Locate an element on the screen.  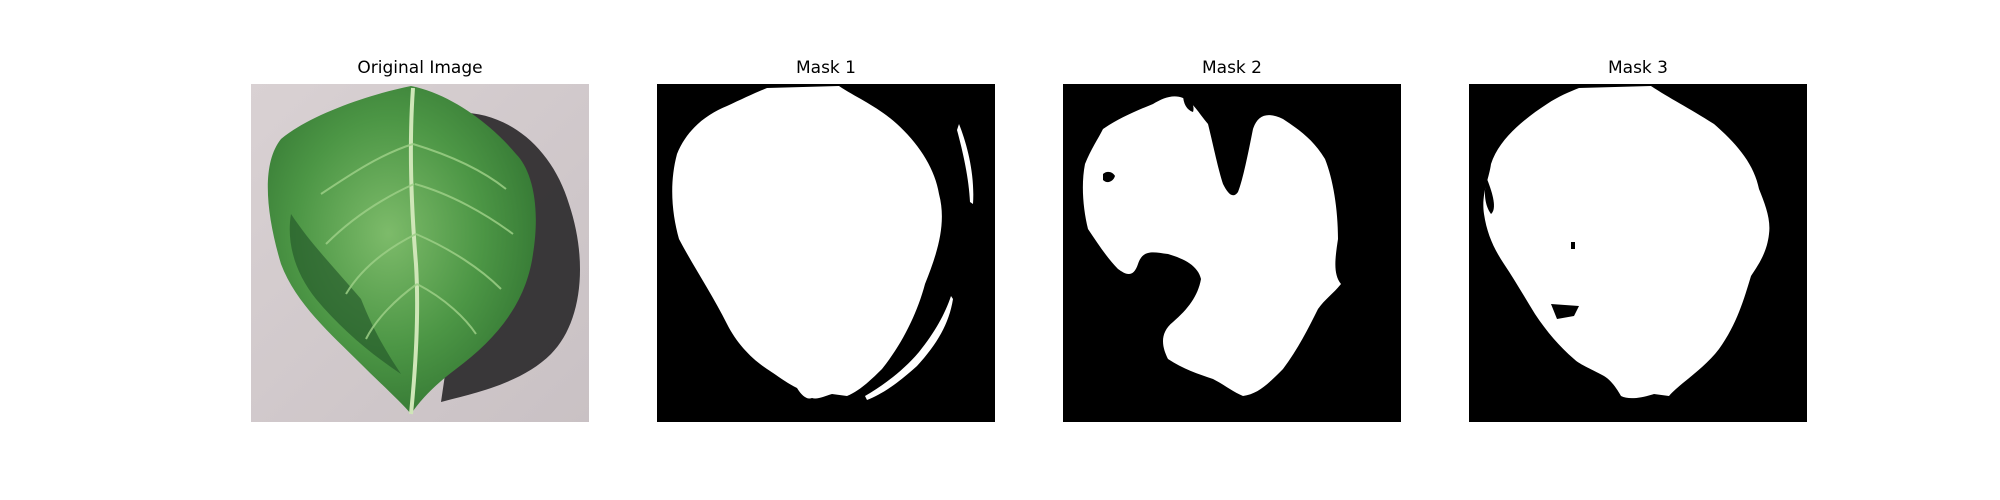
original-image-panel is located at coordinates (420, 253).